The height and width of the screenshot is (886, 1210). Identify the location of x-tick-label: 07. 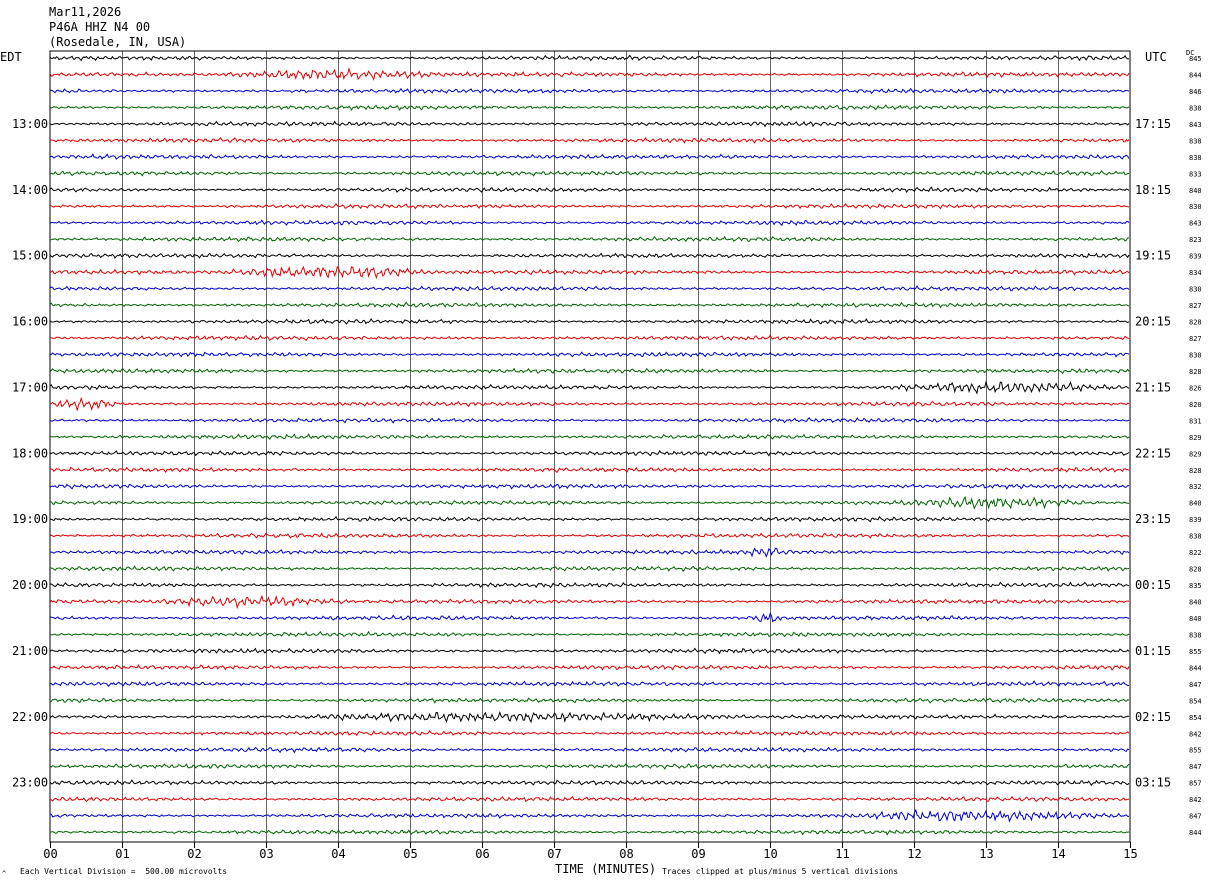
(554, 854).